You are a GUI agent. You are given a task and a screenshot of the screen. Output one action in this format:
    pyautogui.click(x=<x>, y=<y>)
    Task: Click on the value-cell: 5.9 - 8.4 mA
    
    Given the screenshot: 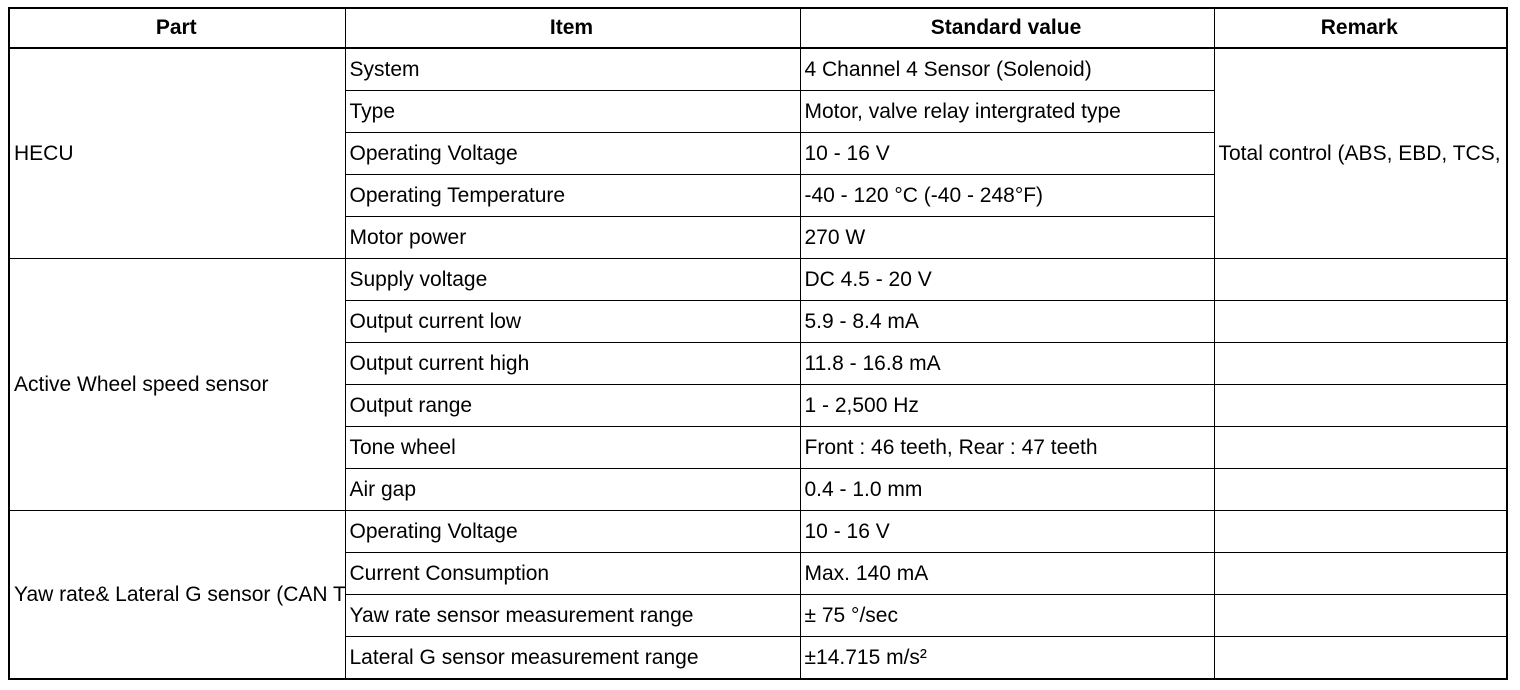 What is the action you would take?
    pyautogui.click(x=1007, y=321)
    